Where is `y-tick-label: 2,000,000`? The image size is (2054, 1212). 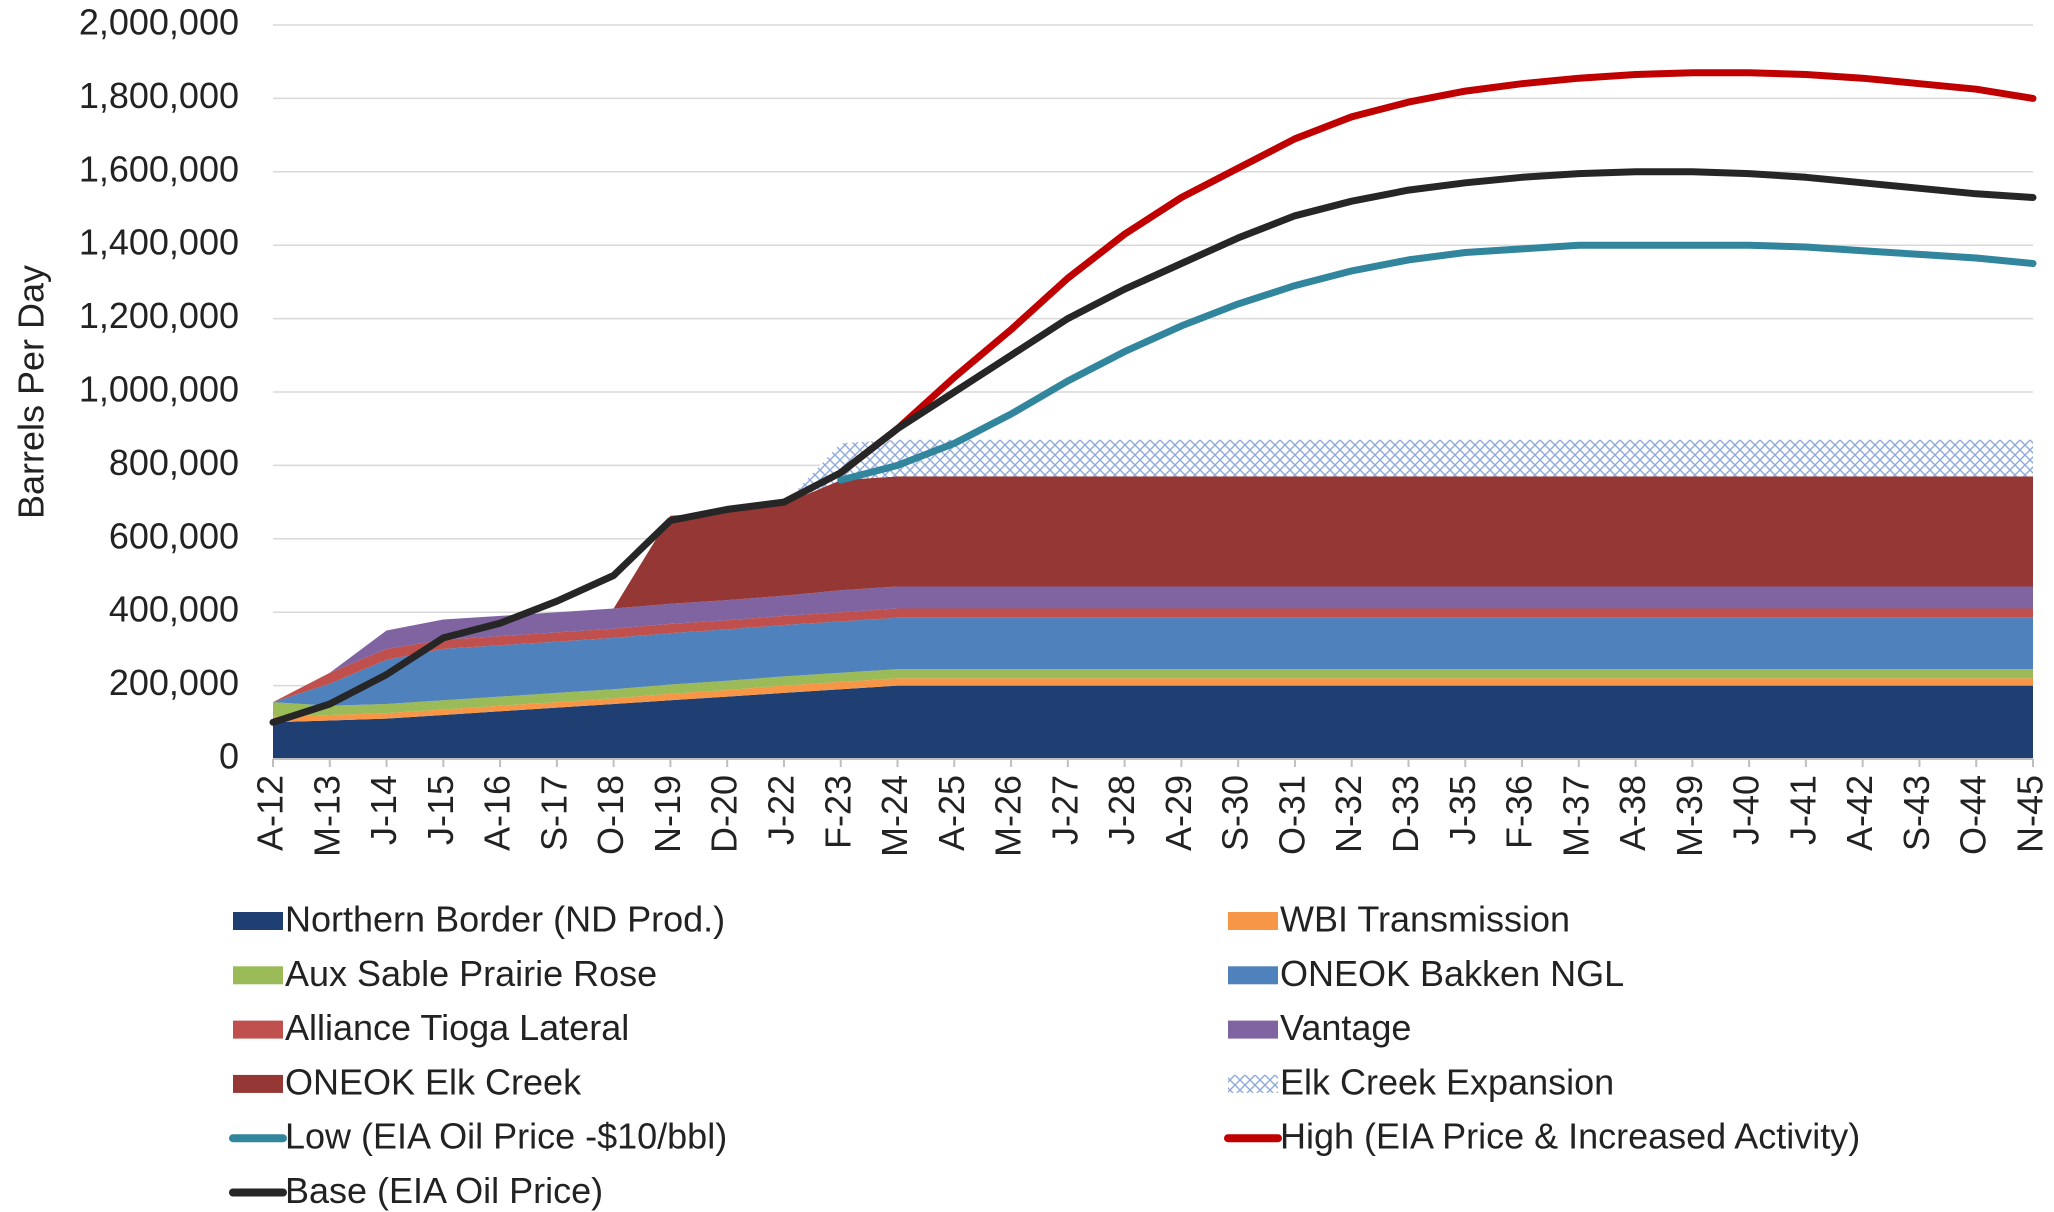
y-tick-label: 2,000,000 is located at coordinates (159, 22).